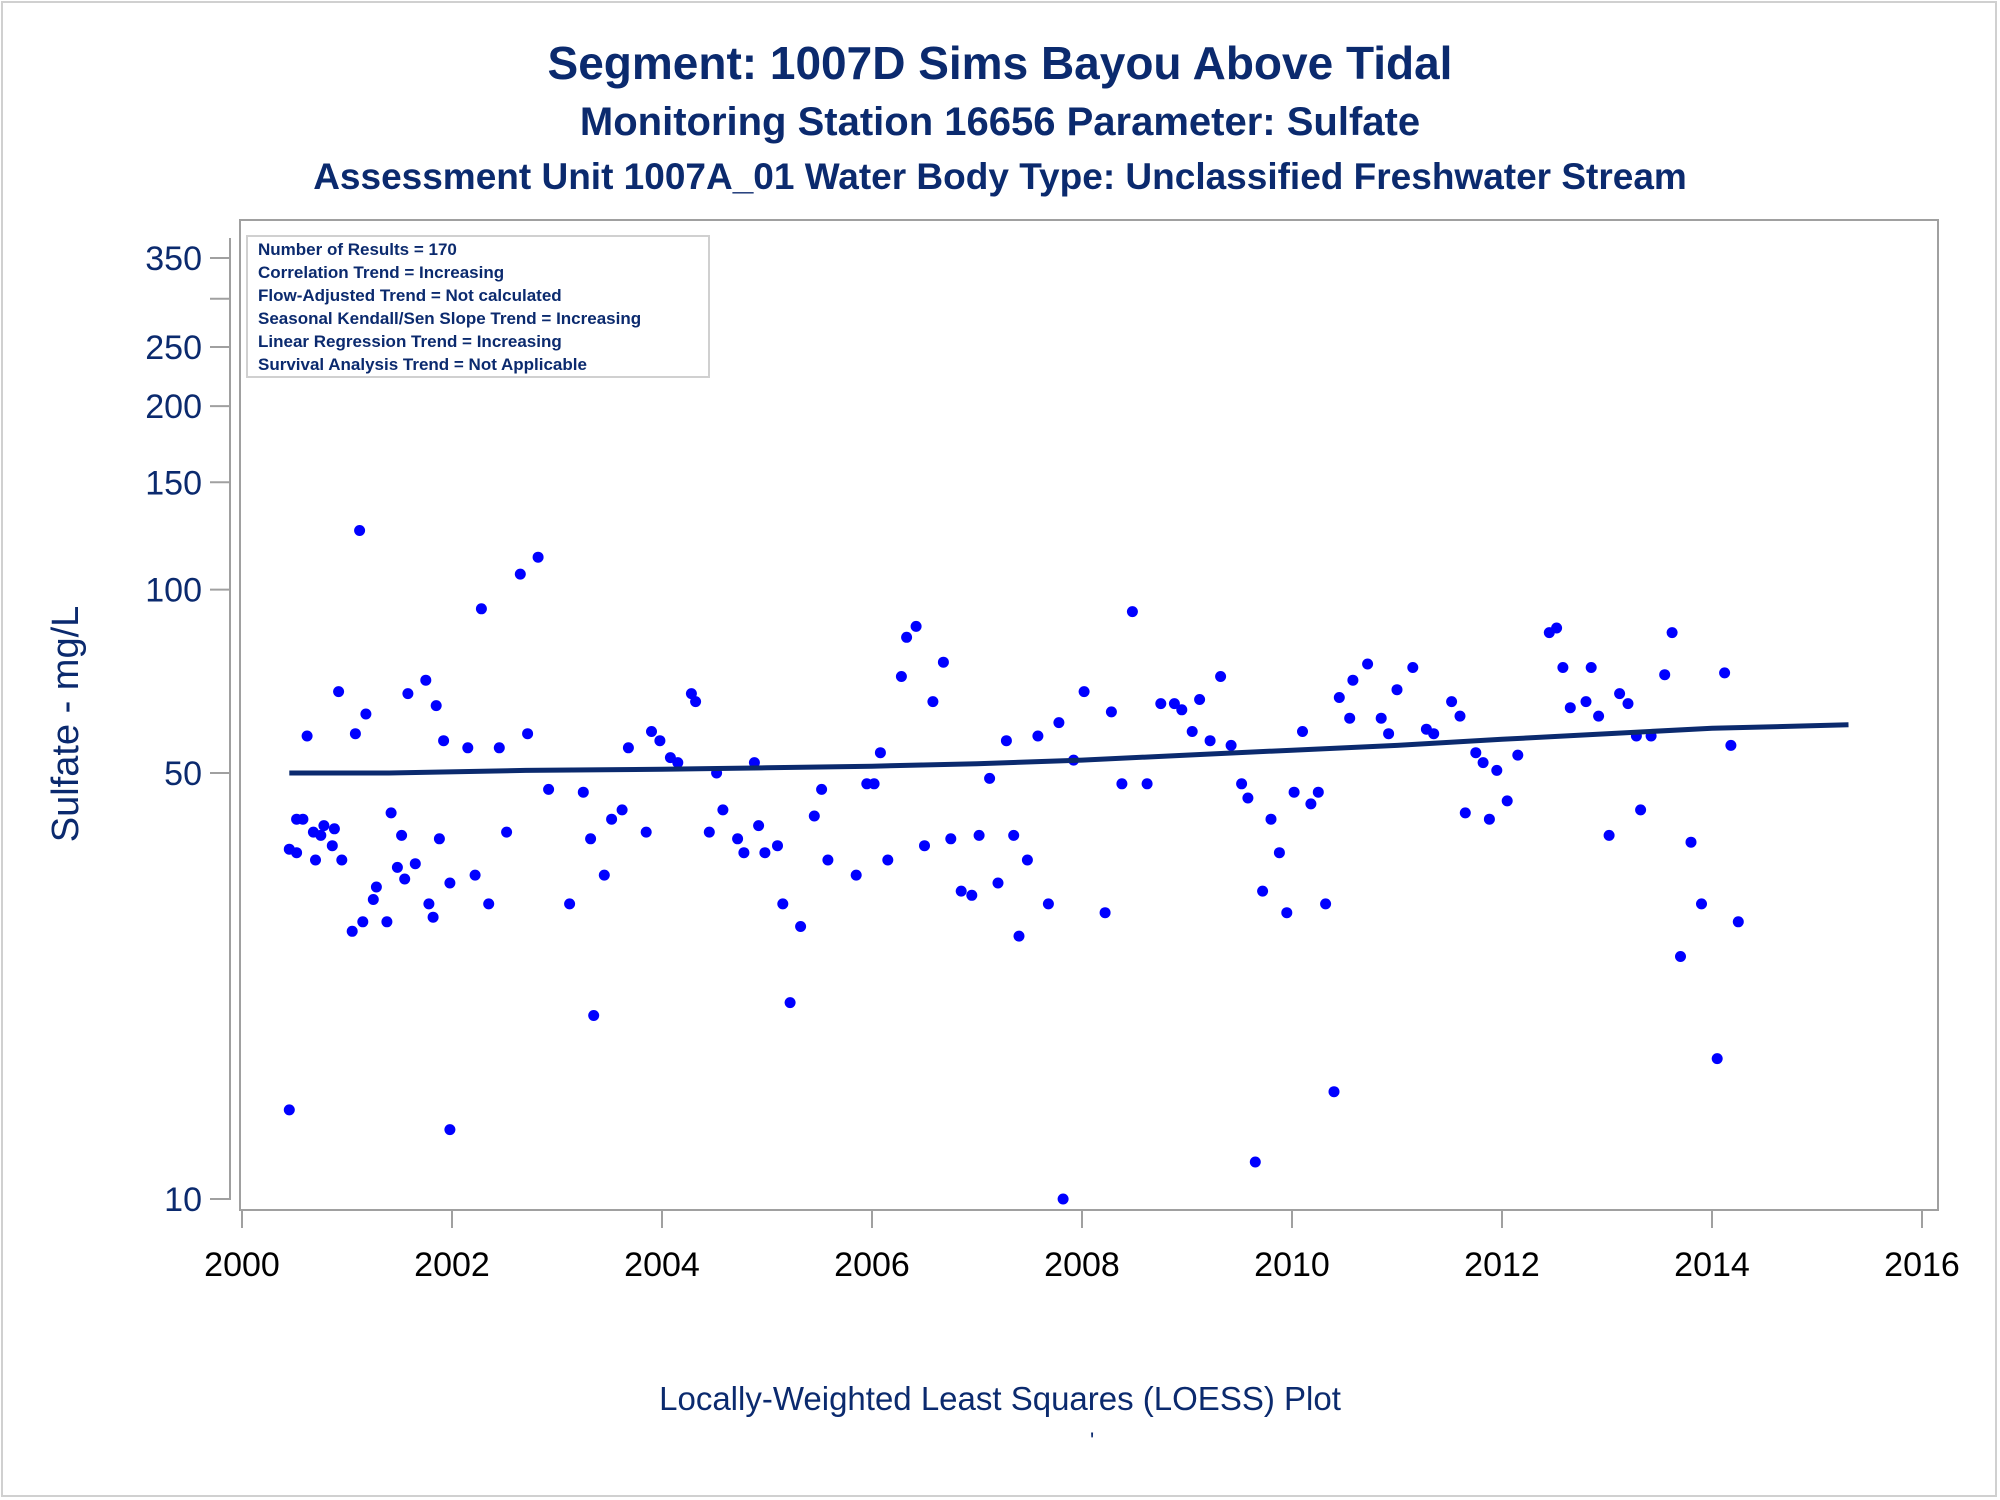 Image resolution: width=2000 pixels, height=1500 pixels. I want to click on y-tick-label: 150, so click(173, 483).